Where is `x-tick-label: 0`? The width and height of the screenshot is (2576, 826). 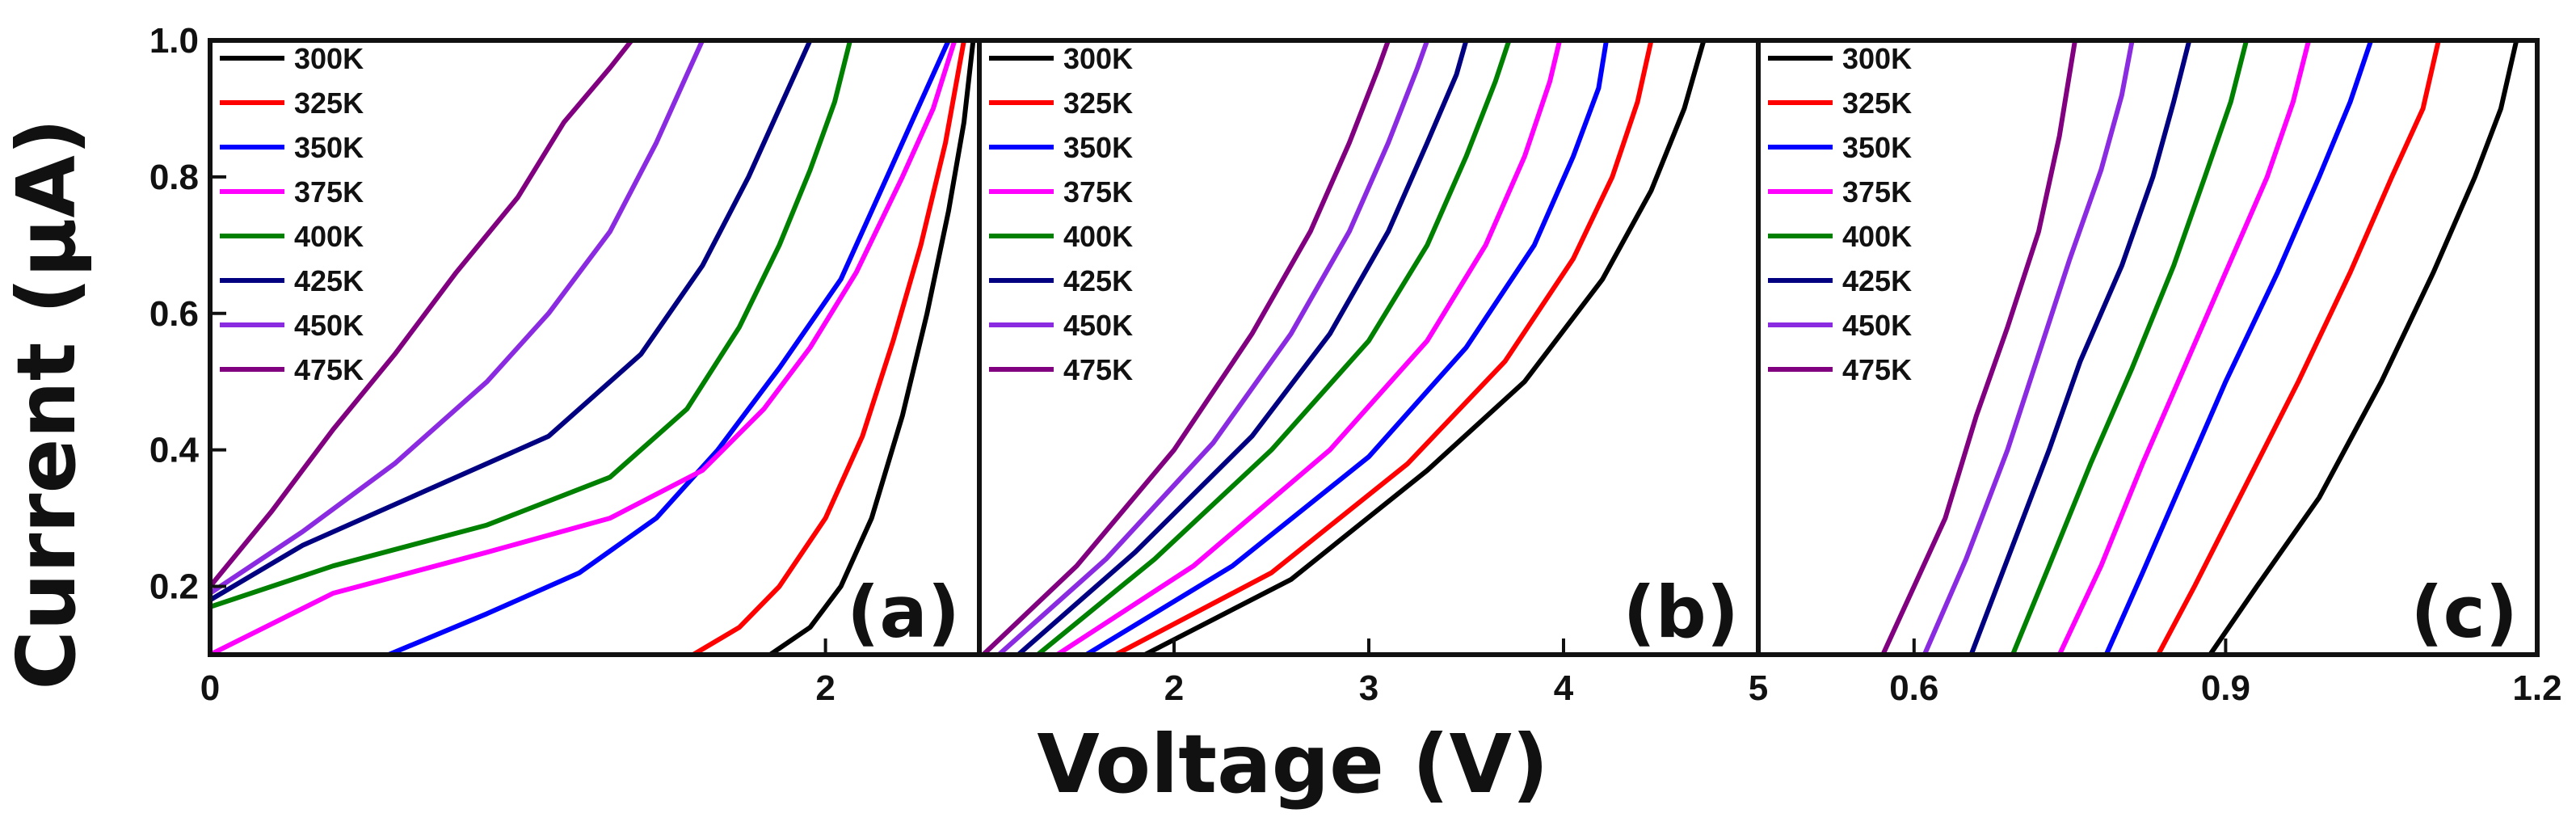
x-tick-label: 0 is located at coordinates (210, 688).